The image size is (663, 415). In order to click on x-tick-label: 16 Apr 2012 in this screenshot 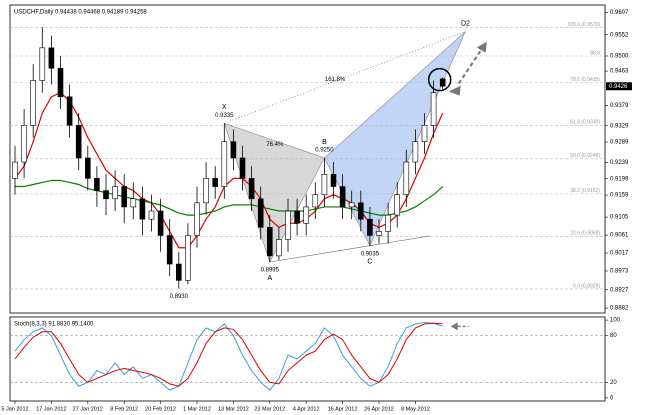, I will do `click(343, 409)`.